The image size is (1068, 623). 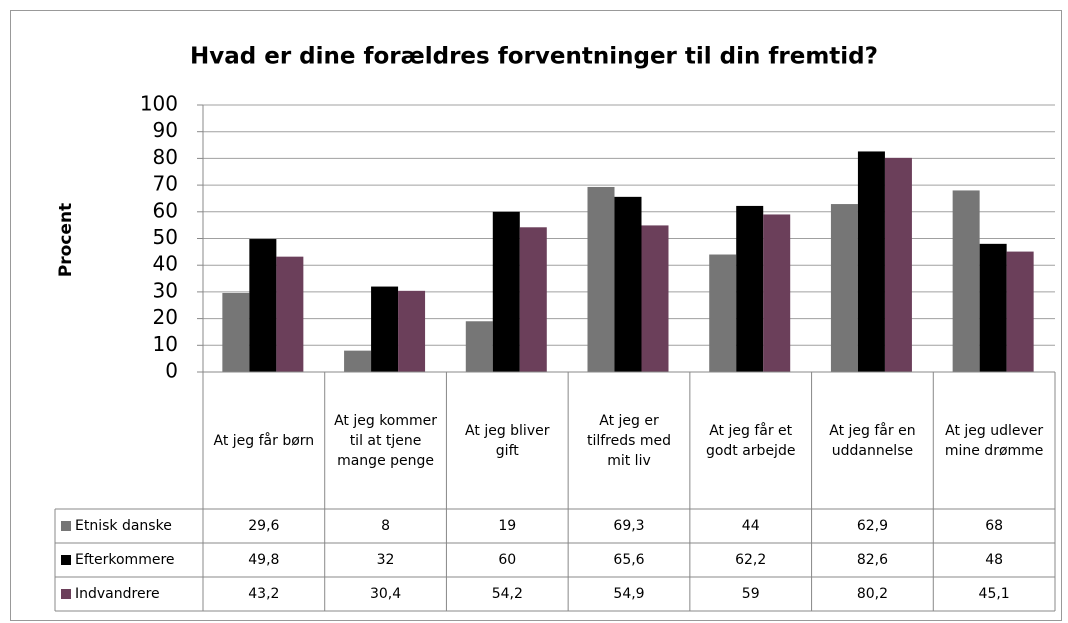 I want to click on data-label: 82,6, so click(x=872, y=560).